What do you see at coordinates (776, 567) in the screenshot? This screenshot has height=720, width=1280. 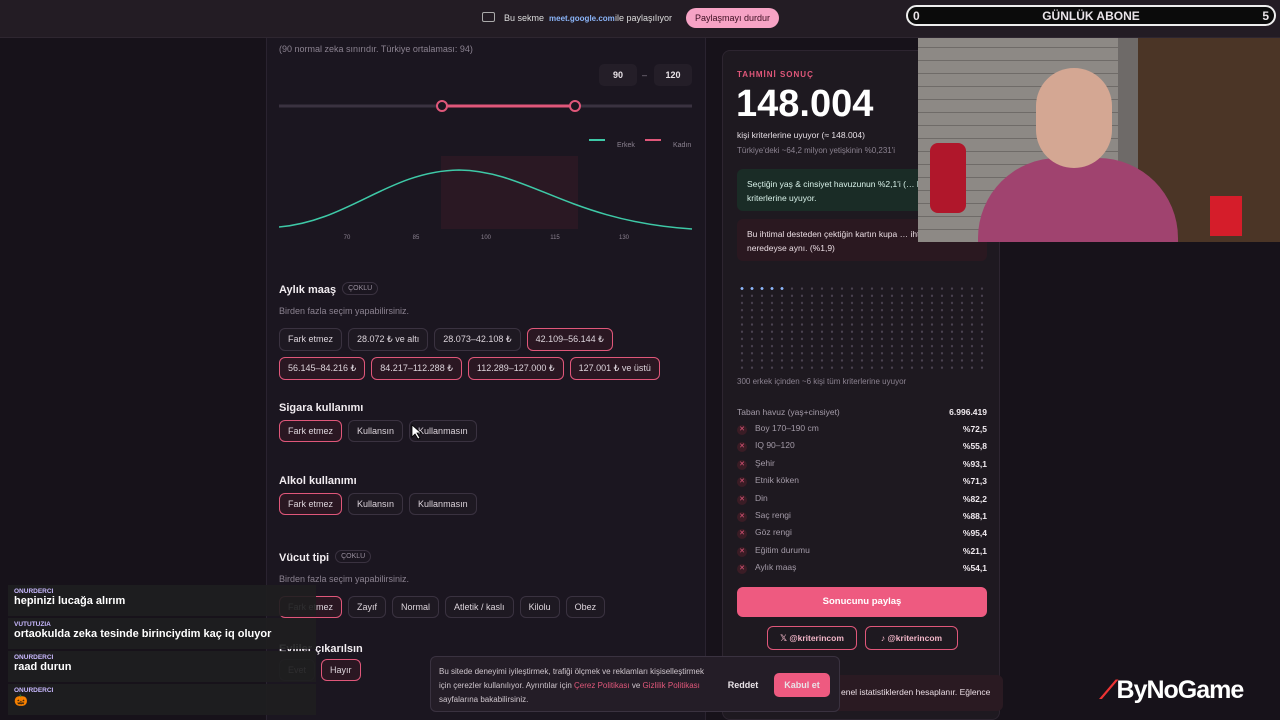 I see `criteria-name: Aylık maaş` at bounding box center [776, 567].